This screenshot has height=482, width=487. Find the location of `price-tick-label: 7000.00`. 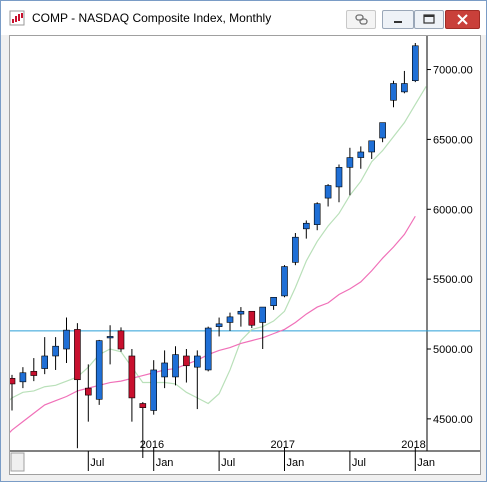

price-tick-label: 7000.00 is located at coordinates (453, 71).